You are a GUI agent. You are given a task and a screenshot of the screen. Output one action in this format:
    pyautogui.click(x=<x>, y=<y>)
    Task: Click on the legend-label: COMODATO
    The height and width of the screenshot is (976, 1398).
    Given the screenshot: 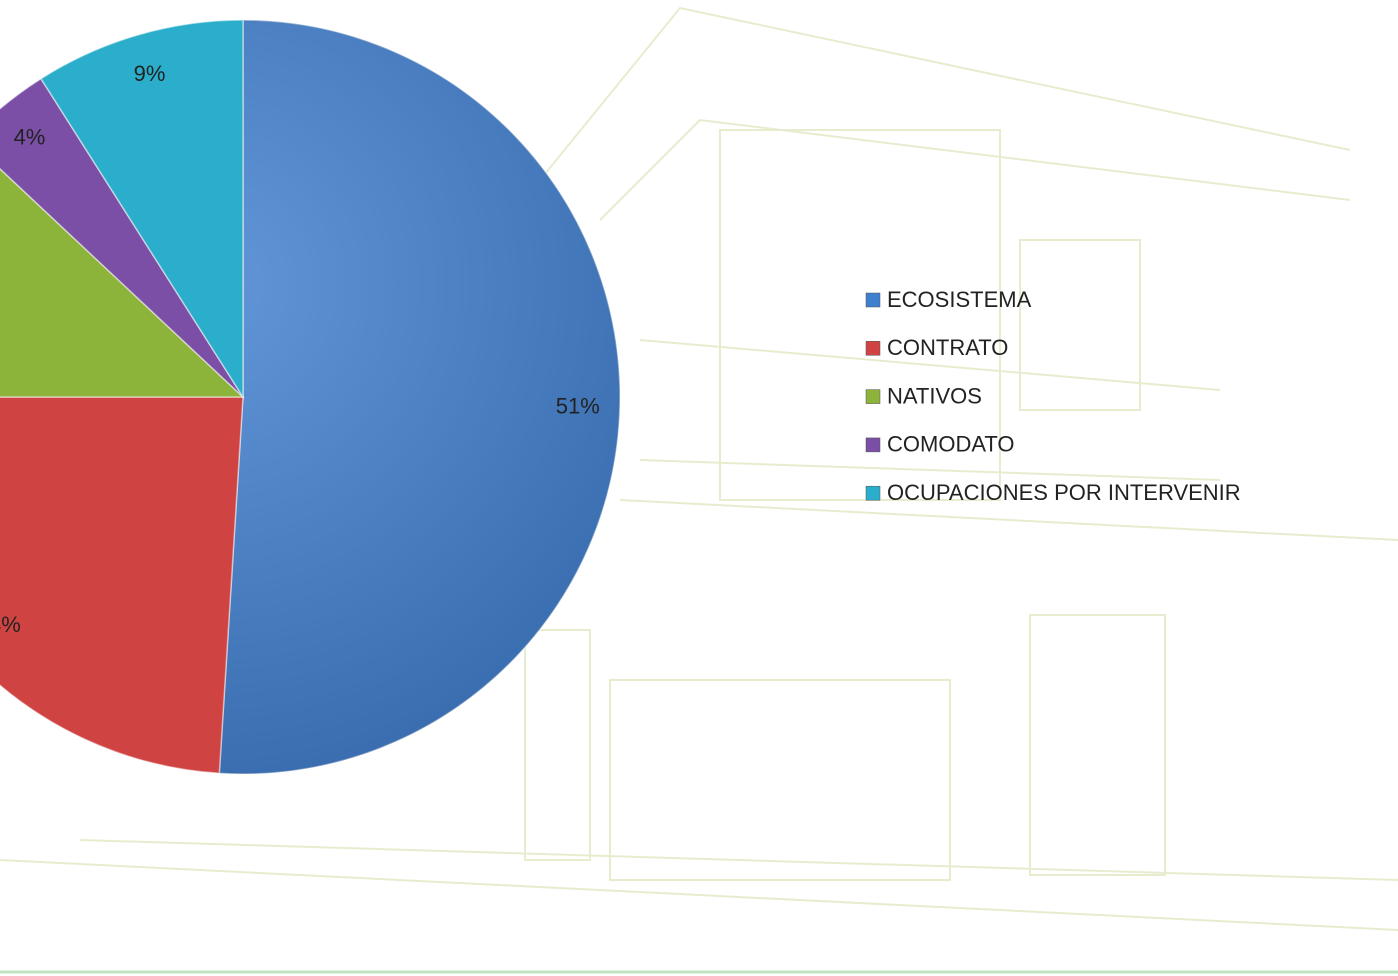 What is the action you would take?
    pyautogui.click(x=951, y=444)
    